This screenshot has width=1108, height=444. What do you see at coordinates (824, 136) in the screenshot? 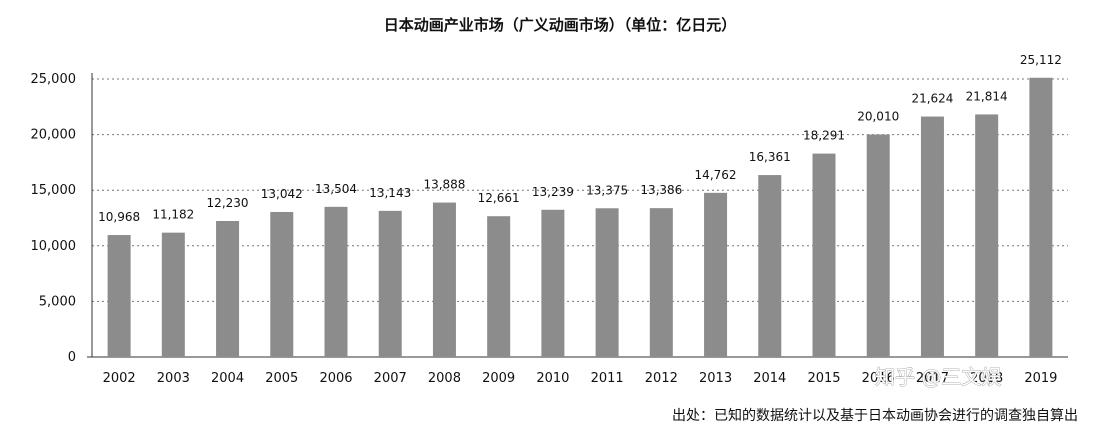
I see `data-label: 18,291` at bounding box center [824, 136].